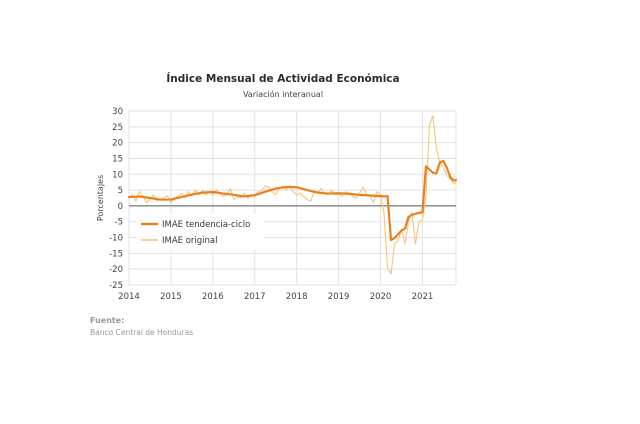 The height and width of the screenshot is (424, 640). I want to click on y-tick-label: 20, so click(117, 144).